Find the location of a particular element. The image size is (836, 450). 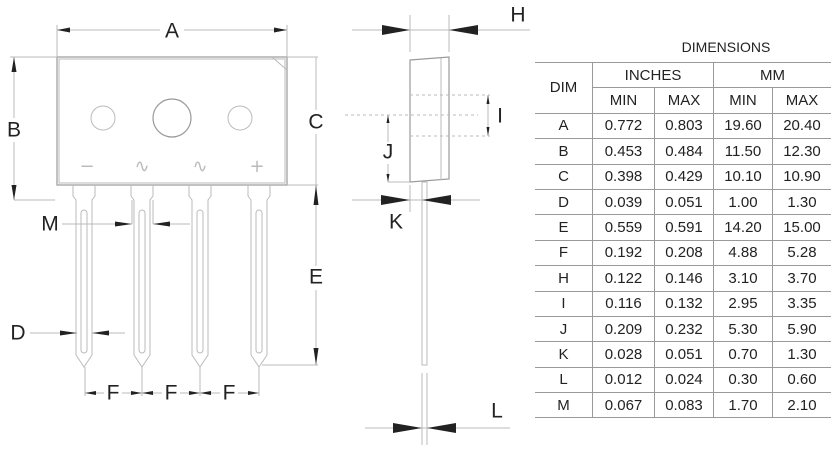

table-row: I 0.116 0.132 2.95 3.35 is located at coordinates (683, 303).